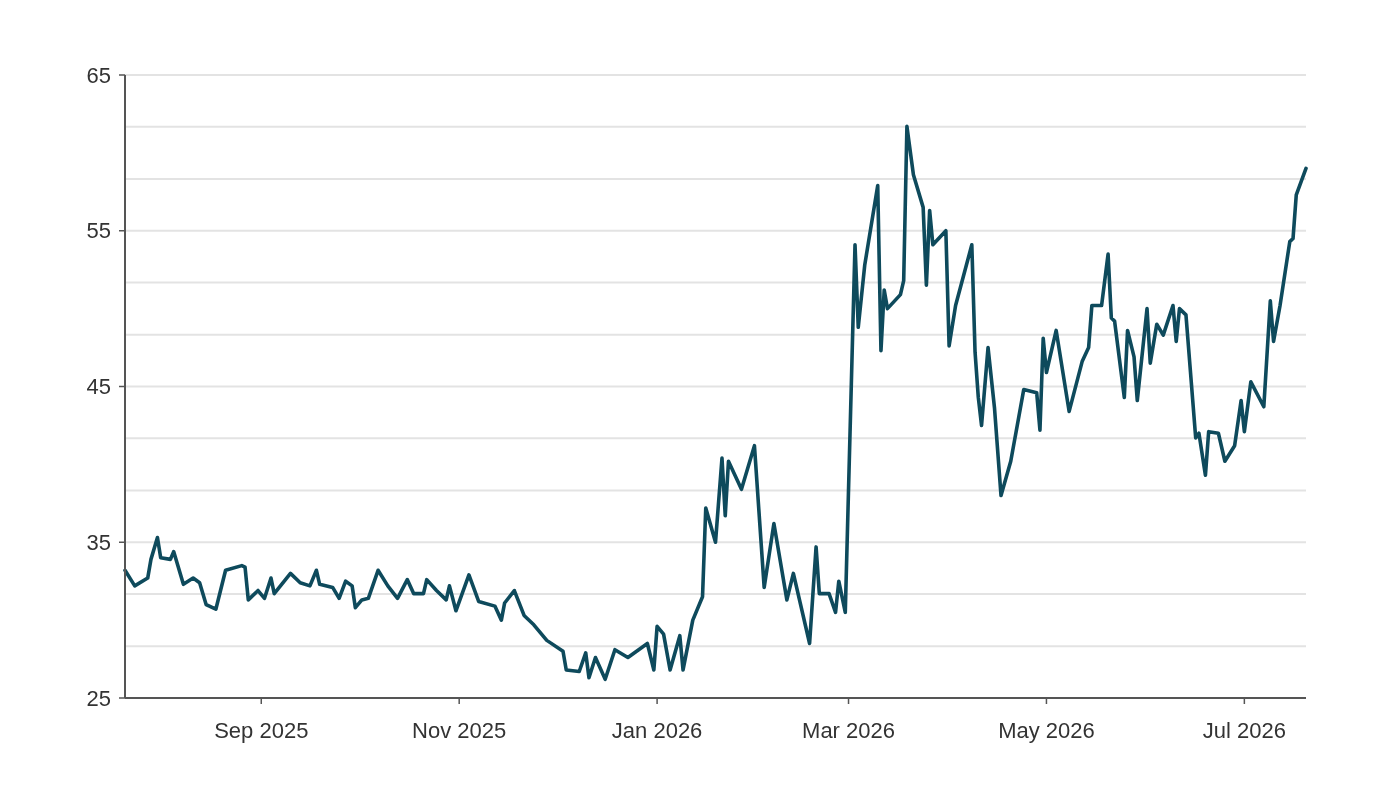 This screenshot has width=1400, height=787. Describe the element at coordinates (98, 387) in the screenshot. I see `y-tick-label: 45` at that location.